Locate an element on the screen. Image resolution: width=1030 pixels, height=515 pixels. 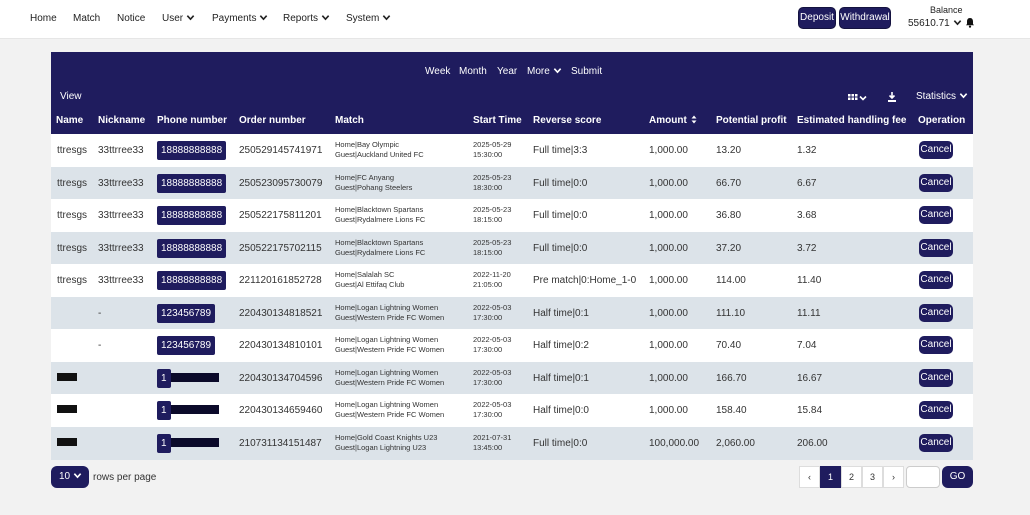
next-page-button: › is located at coordinates (893, 477).